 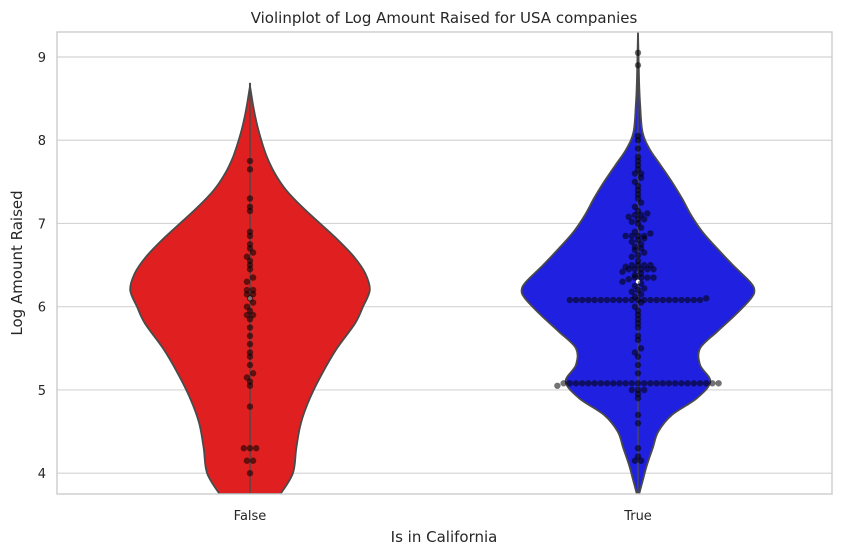 What do you see at coordinates (42, 308) in the screenshot?
I see `y-tick-label: 6` at bounding box center [42, 308].